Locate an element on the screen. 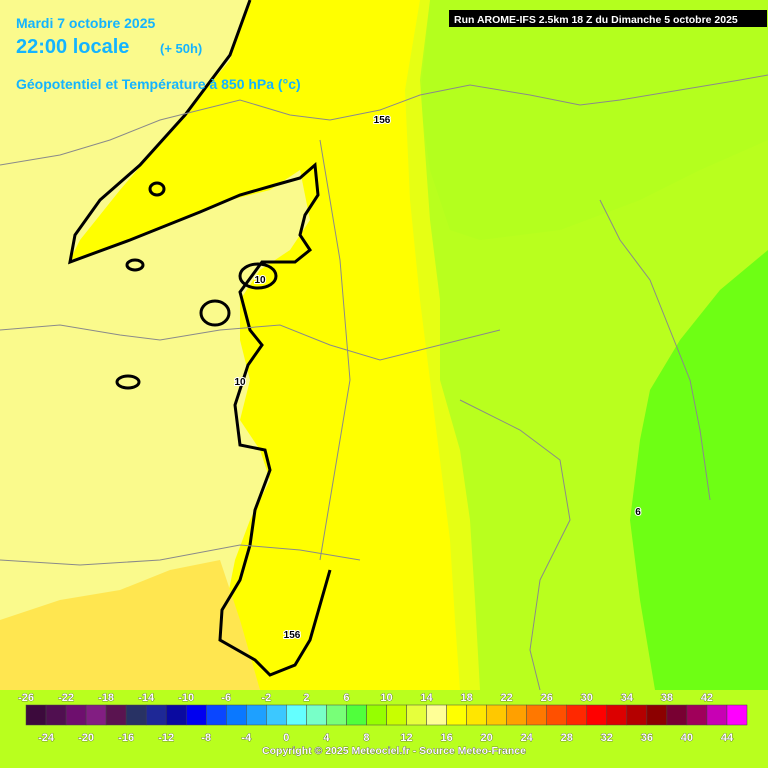 The image size is (768, 768). colorbar-label: -26 is located at coordinates (26, 698).